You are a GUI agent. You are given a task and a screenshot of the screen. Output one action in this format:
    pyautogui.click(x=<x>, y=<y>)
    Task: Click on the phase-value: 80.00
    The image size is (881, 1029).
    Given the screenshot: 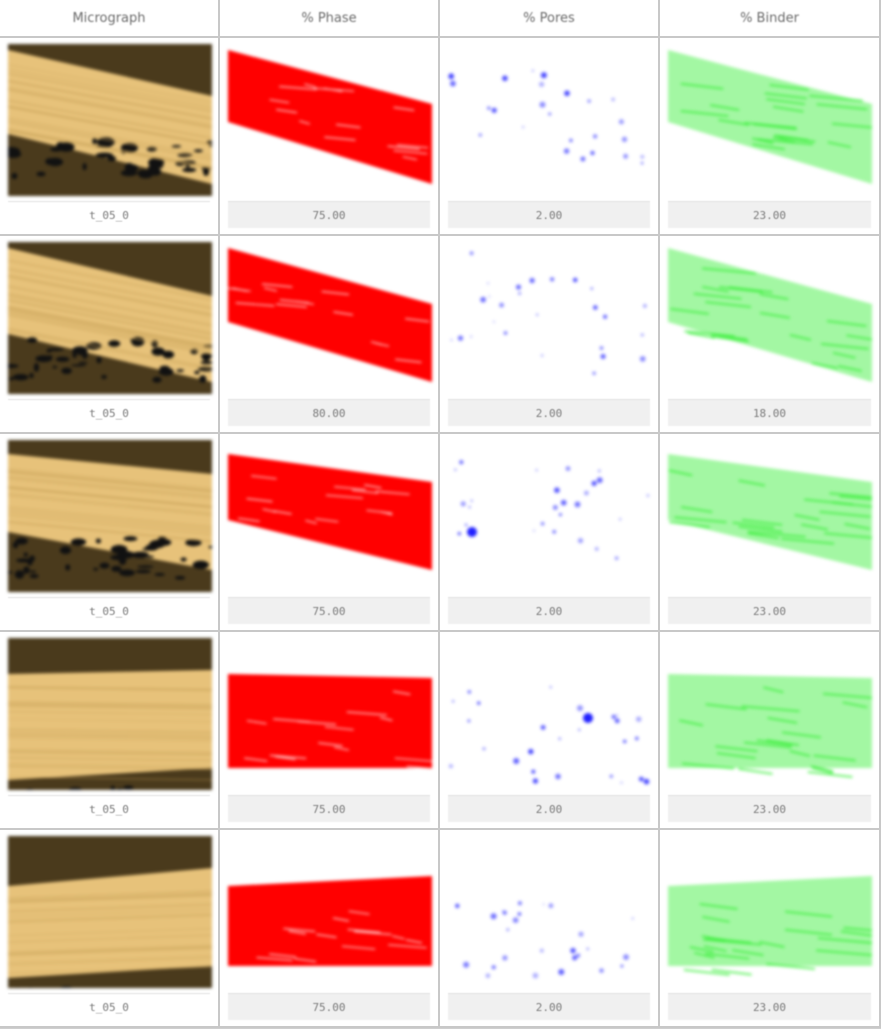 What is the action you would take?
    pyautogui.click(x=329, y=412)
    